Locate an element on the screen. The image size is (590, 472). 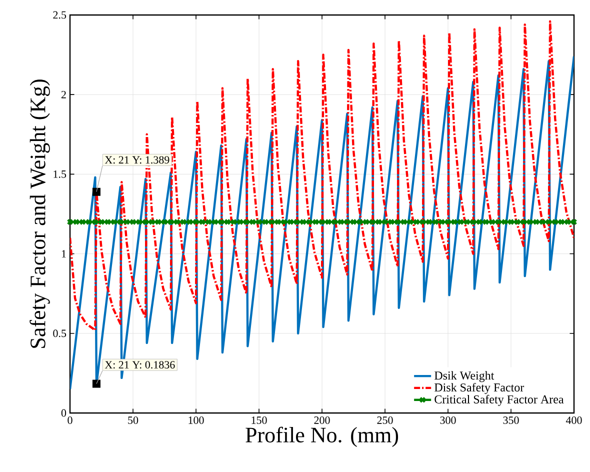
x-tick-label: 100 is located at coordinates (196, 420).